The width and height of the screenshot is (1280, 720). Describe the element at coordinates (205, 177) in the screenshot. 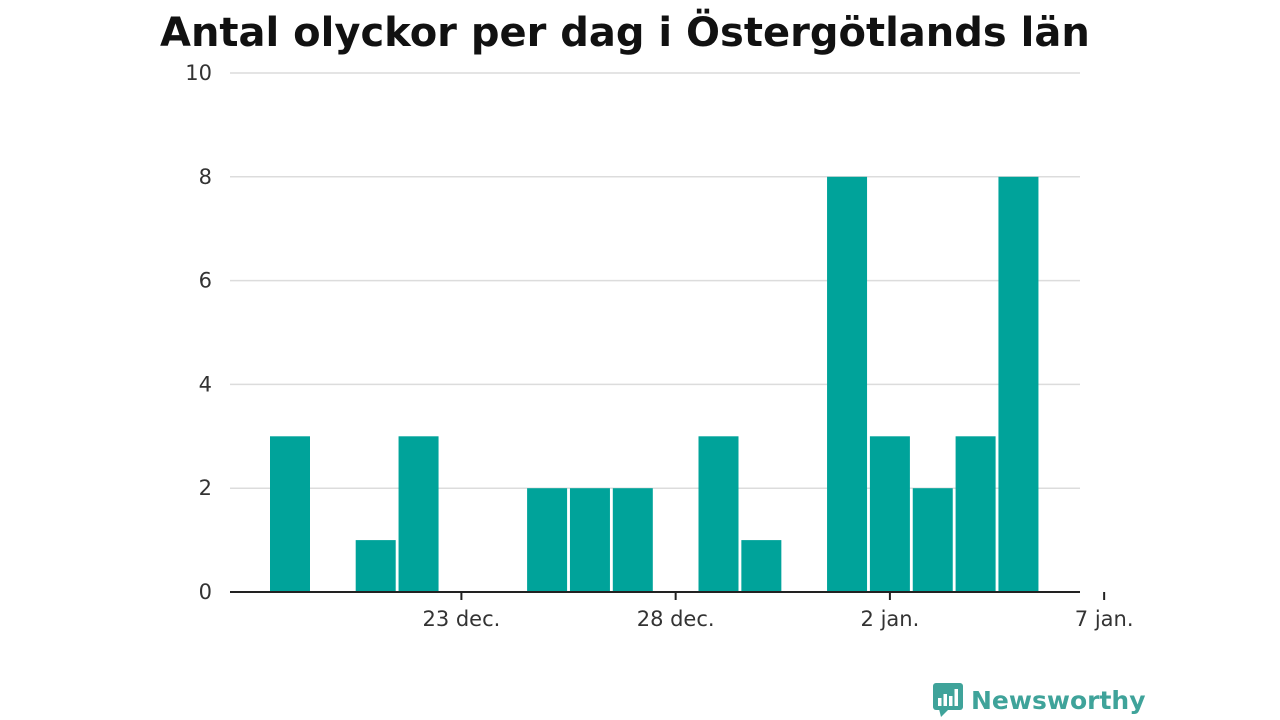

I see `y-tick-label: 8` at that location.